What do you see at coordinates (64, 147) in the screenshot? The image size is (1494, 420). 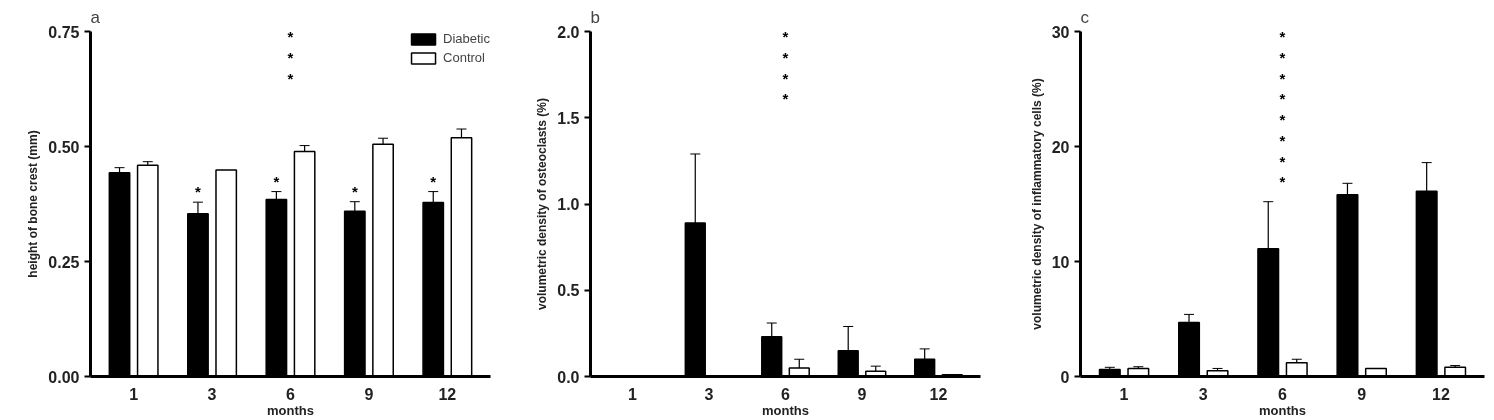 I see `y-tick-label: 0.50` at bounding box center [64, 147].